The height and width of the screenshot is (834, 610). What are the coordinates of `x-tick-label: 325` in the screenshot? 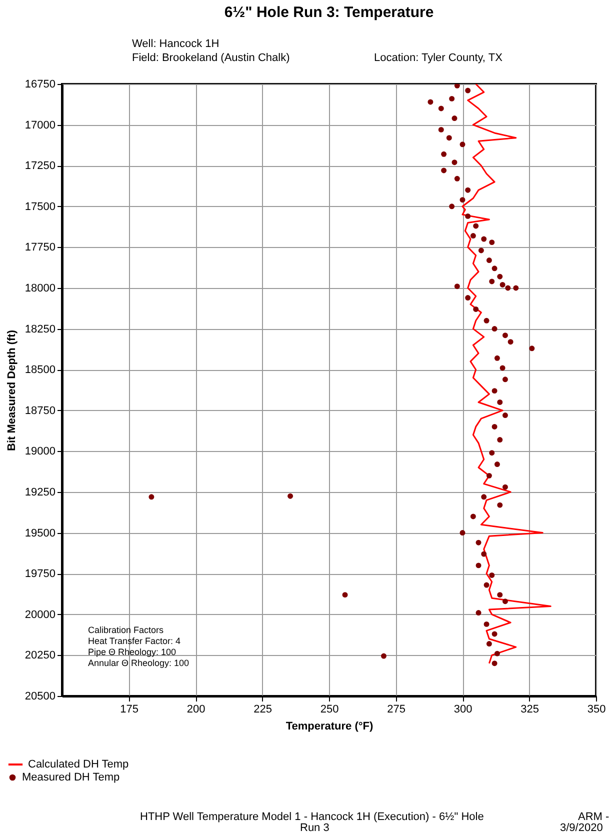 It's located at (529, 710).